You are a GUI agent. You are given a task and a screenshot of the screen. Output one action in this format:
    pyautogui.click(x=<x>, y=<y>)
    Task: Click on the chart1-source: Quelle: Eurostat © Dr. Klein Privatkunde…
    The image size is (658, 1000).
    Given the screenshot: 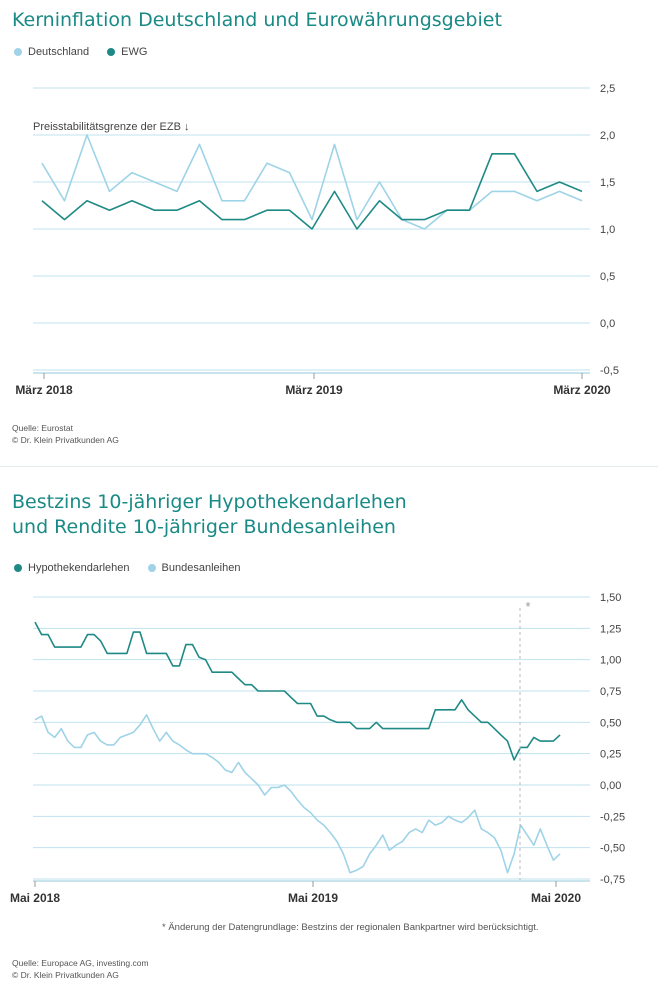 What is the action you would take?
    pyautogui.click(x=65, y=434)
    